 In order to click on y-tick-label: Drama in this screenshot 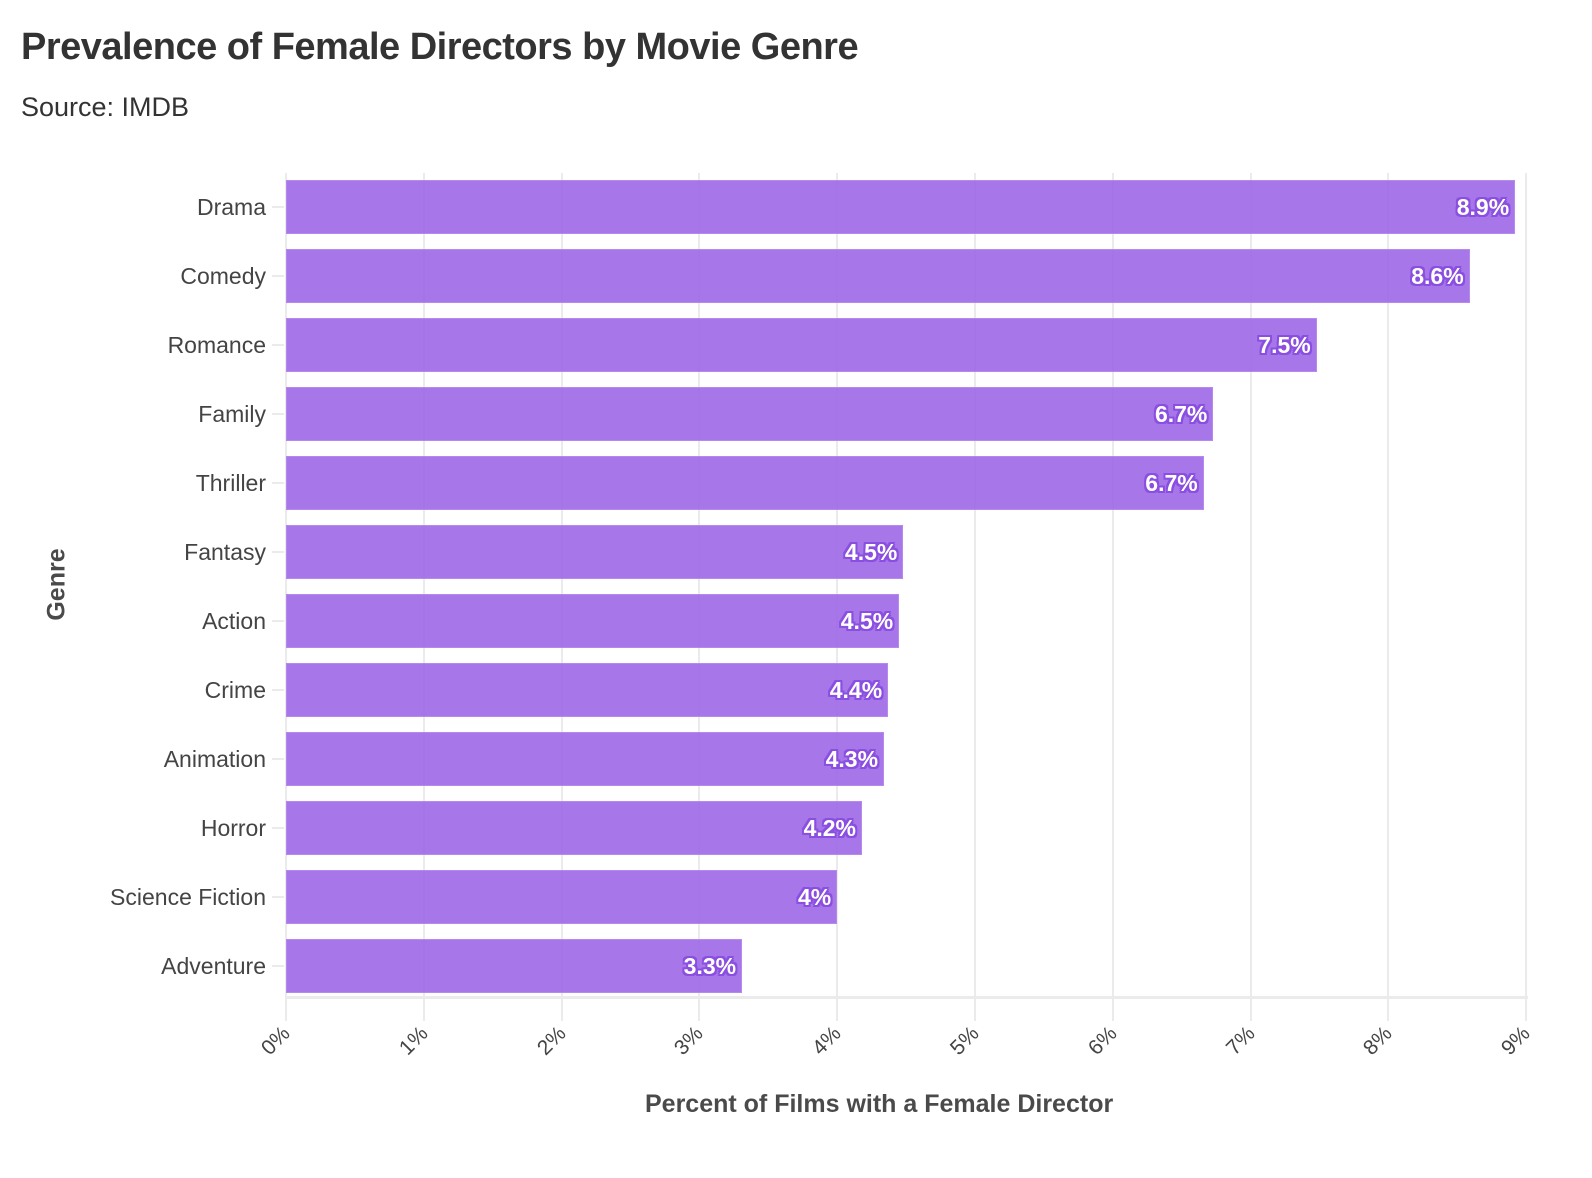, I will do `click(231, 207)`.